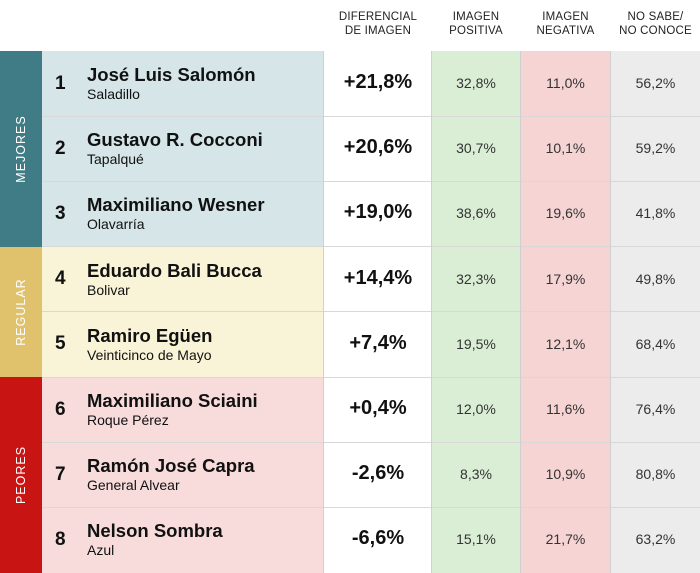 The height and width of the screenshot is (573, 700). Describe the element at coordinates (565, 148) in the screenshot. I see `negative-value: 10,1%` at that location.